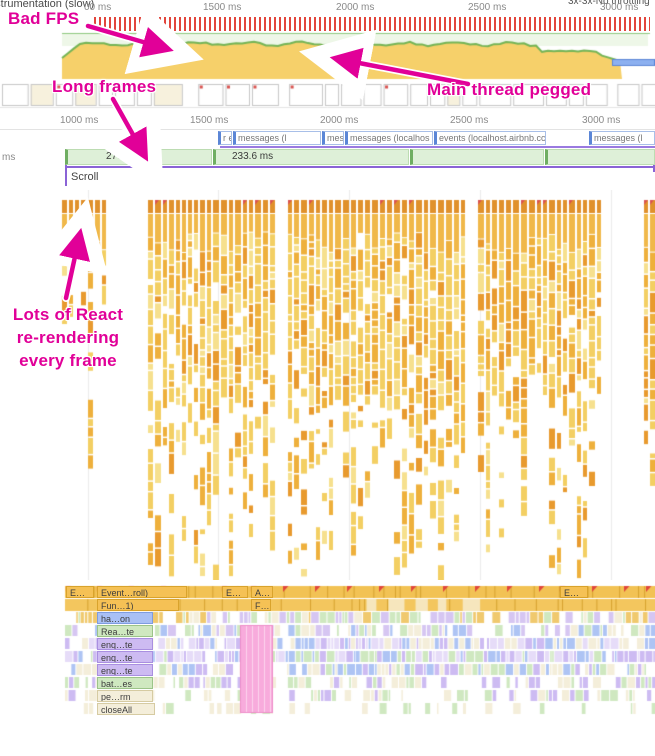 This screenshot has width=655, height=756. I want to click on frame-duration-bar: 233.6 ms, so click(311, 157).